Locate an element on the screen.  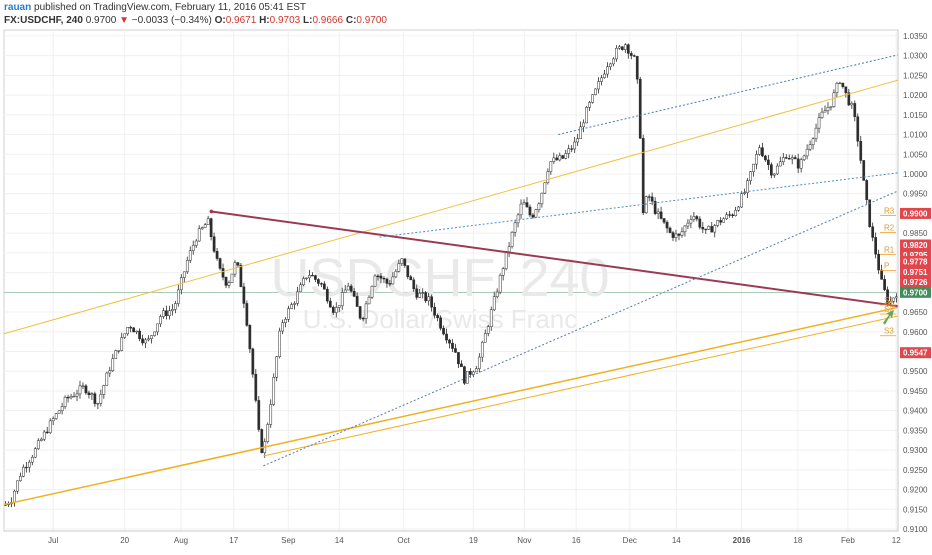
trendline is located at coordinates (639, 205).